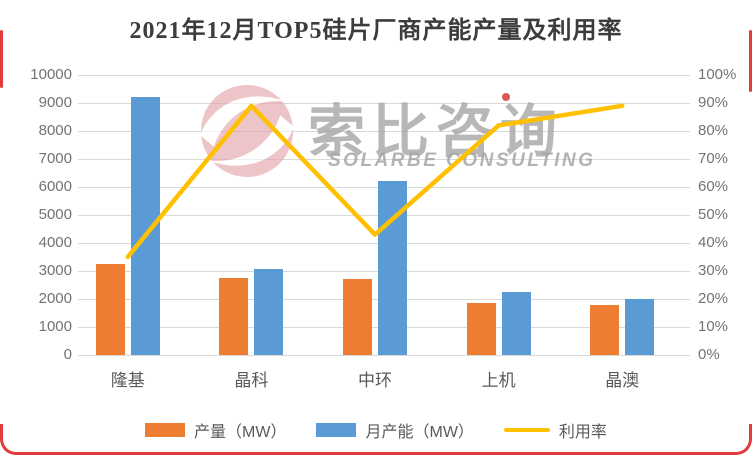 The height and width of the screenshot is (456, 752). Describe the element at coordinates (55, 102) in the screenshot. I see `y-axis-left-tick: 9000` at that location.